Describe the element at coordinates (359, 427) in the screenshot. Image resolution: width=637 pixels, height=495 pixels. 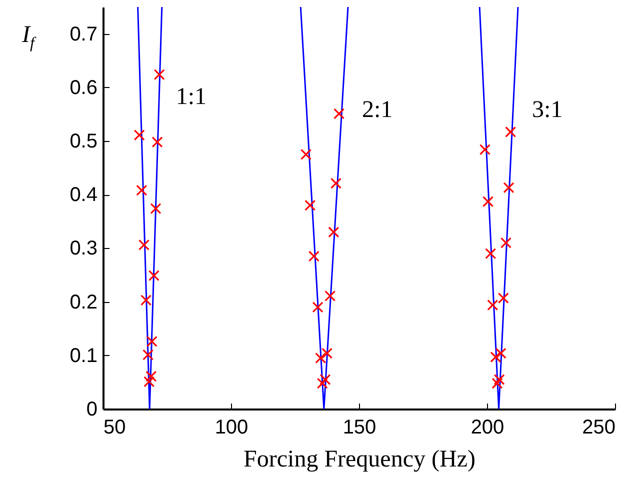
I see `x-tick-label: 150` at that location.